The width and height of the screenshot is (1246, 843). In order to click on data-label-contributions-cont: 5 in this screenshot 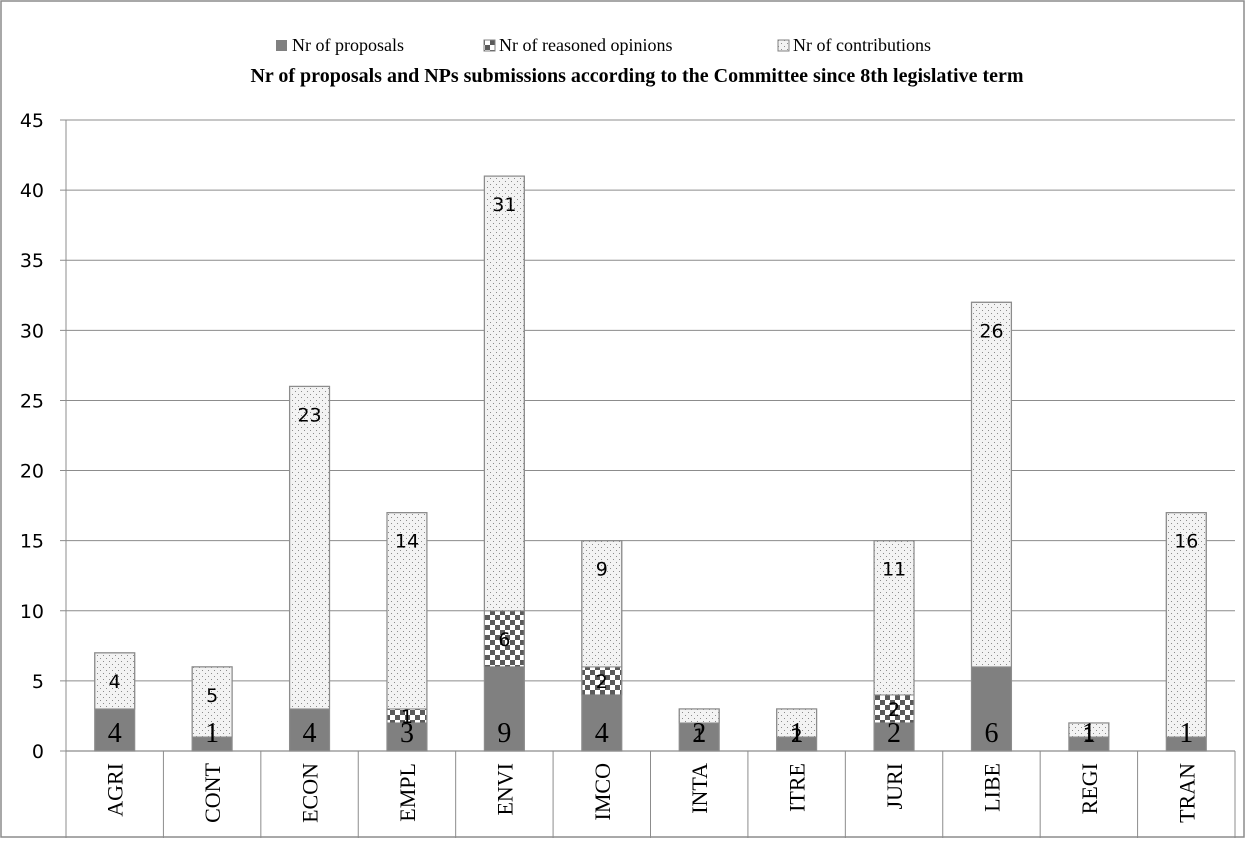, I will do `click(212, 696)`.